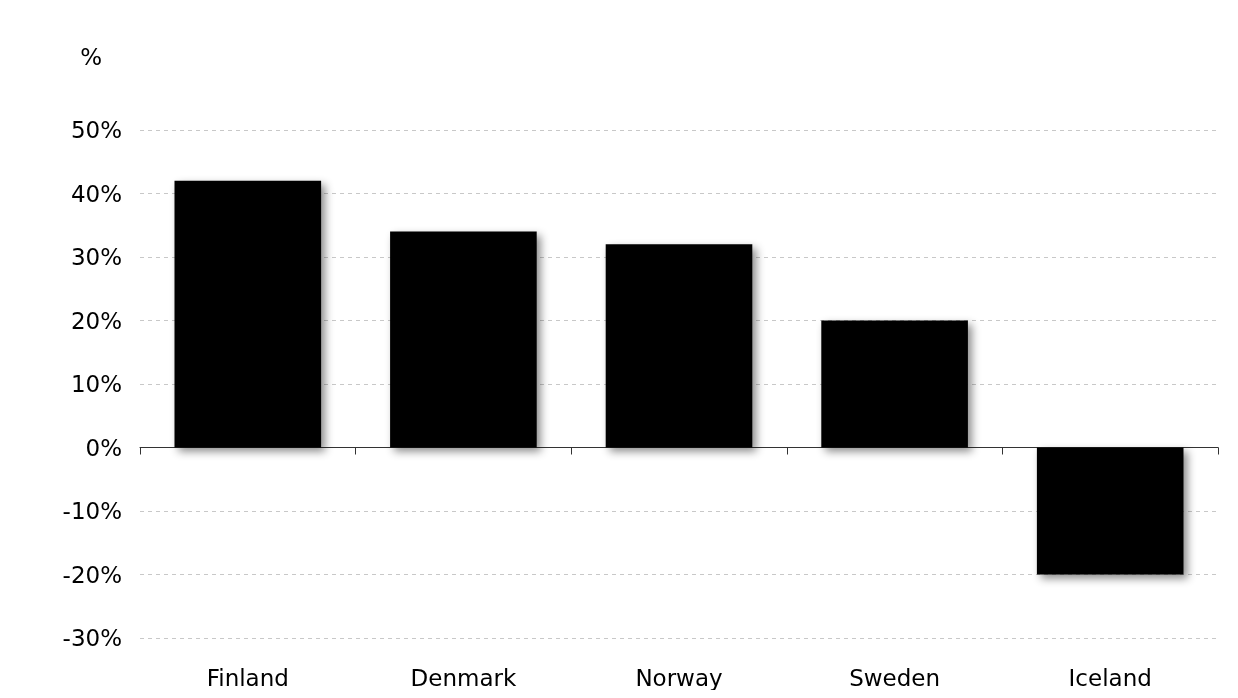 The image size is (1238, 698). I want to click on y-tick-label: -30%, so click(92, 638).